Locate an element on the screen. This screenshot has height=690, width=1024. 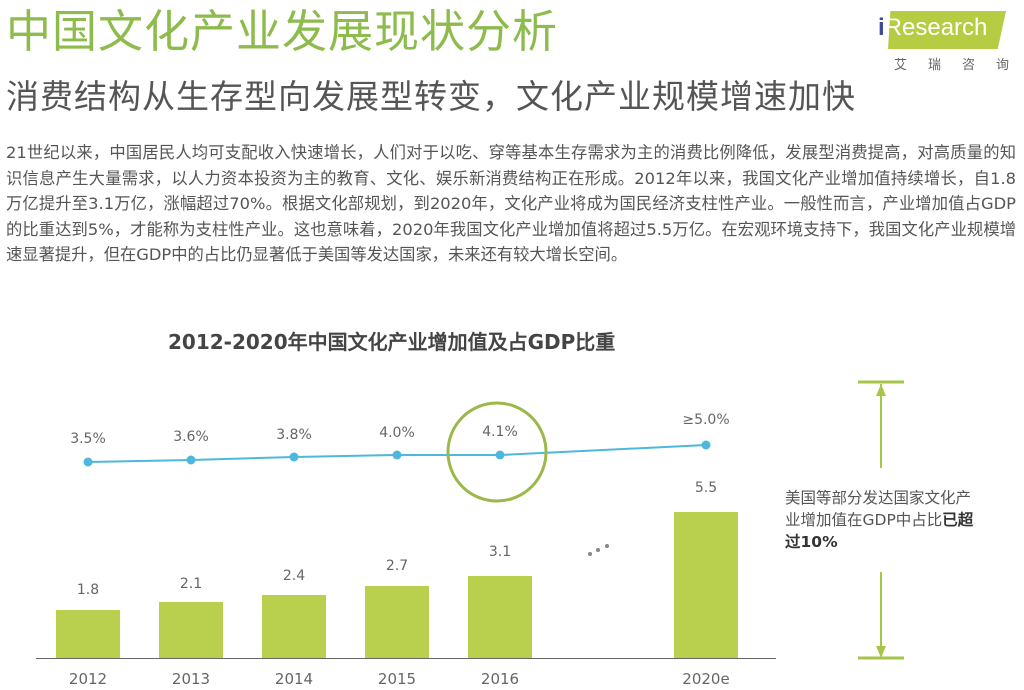
line-label: 4.0% is located at coordinates (397, 433).